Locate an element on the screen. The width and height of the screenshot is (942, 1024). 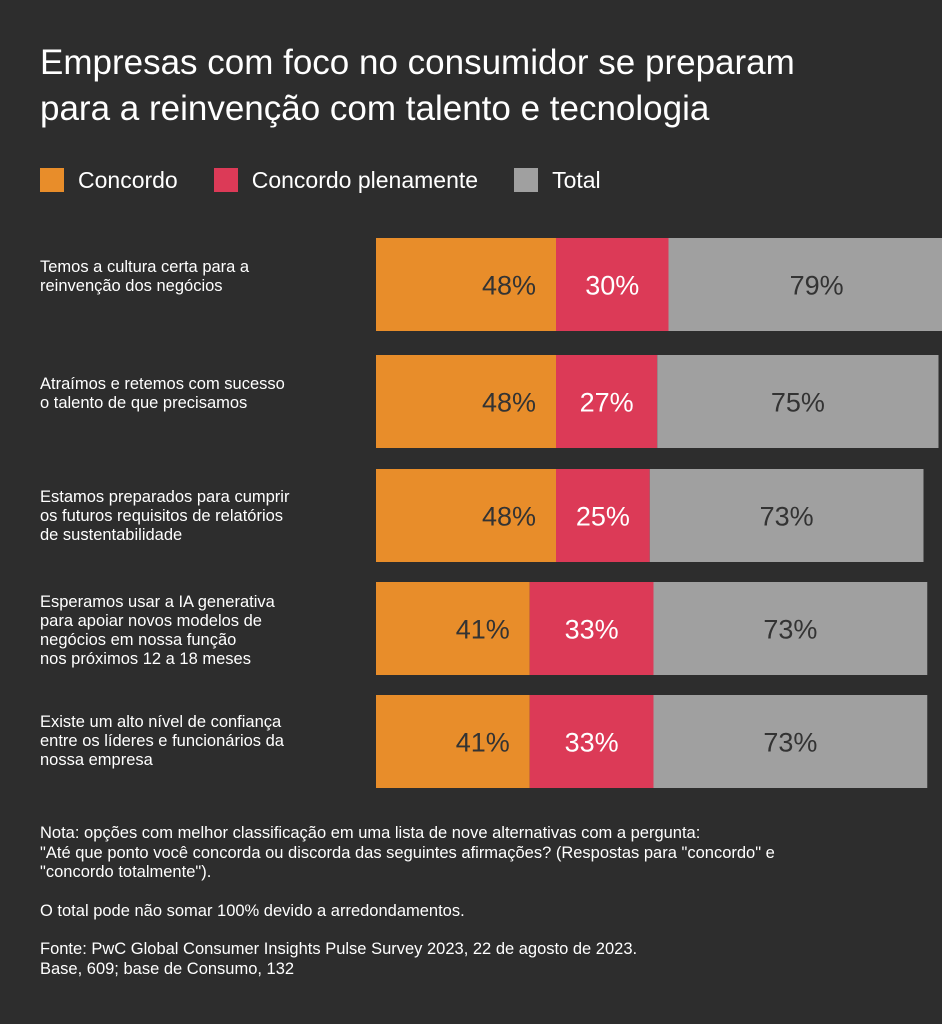
value-label-total-4: 73% is located at coordinates (790, 743).